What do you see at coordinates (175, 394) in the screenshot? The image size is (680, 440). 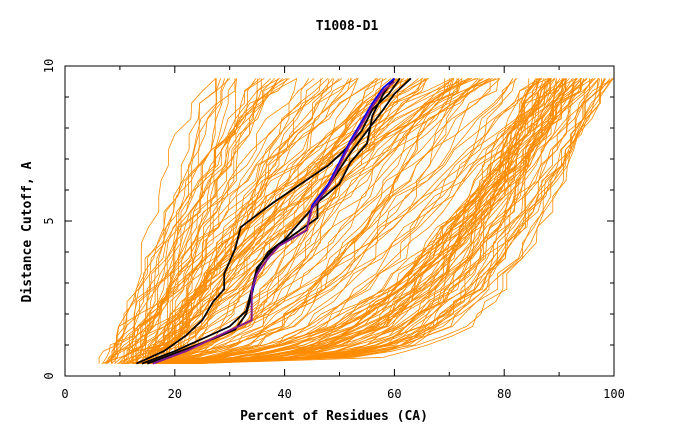 I see `x-tick-label: 20` at bounding box center [175, 394].